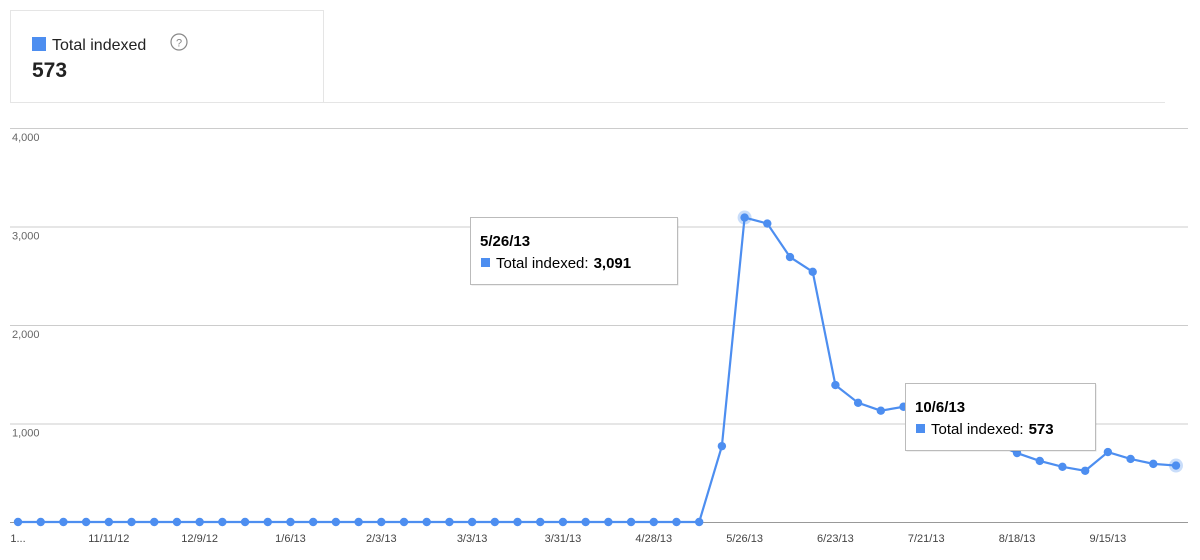 The width and height of the screenshot is (1200, 560). What do you see at coordinates (1017, 539) in the screenshot?
I see `x-tick-label: 8/18/13` at bounding box center [1017, 539].